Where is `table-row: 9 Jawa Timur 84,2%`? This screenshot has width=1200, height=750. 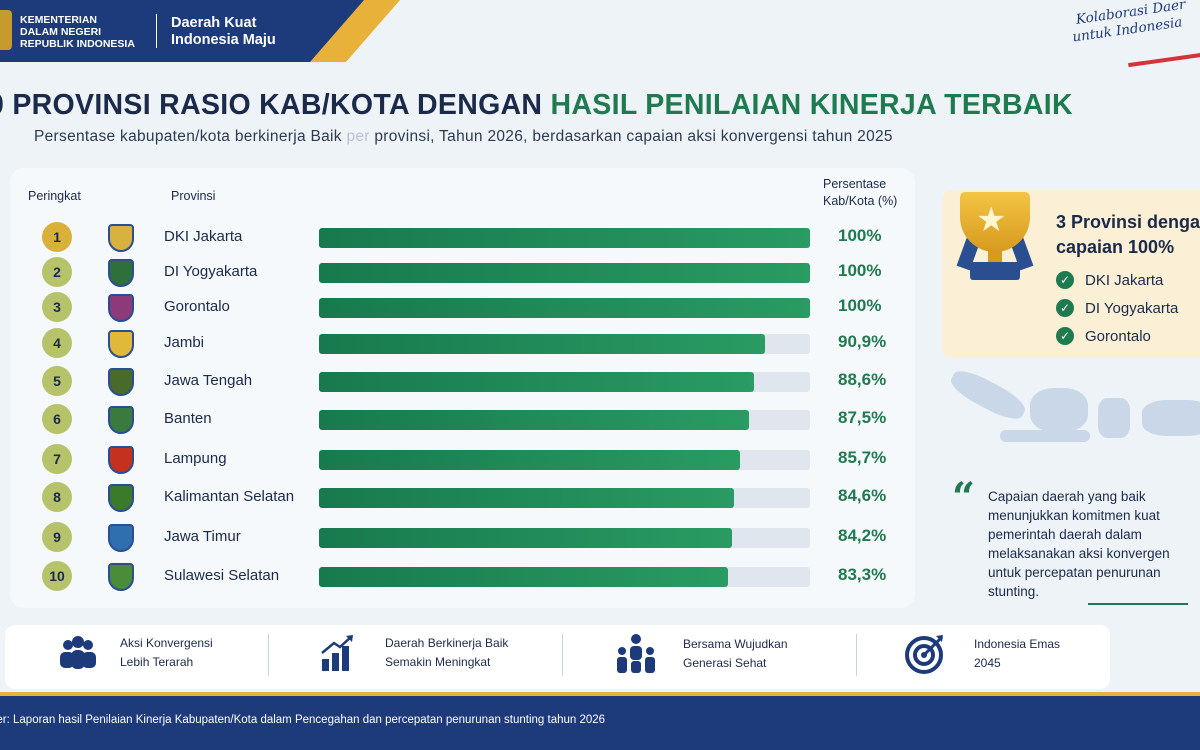
table-row: 9 Jawa Timur 84,2% is located at coordinates (460, 537).